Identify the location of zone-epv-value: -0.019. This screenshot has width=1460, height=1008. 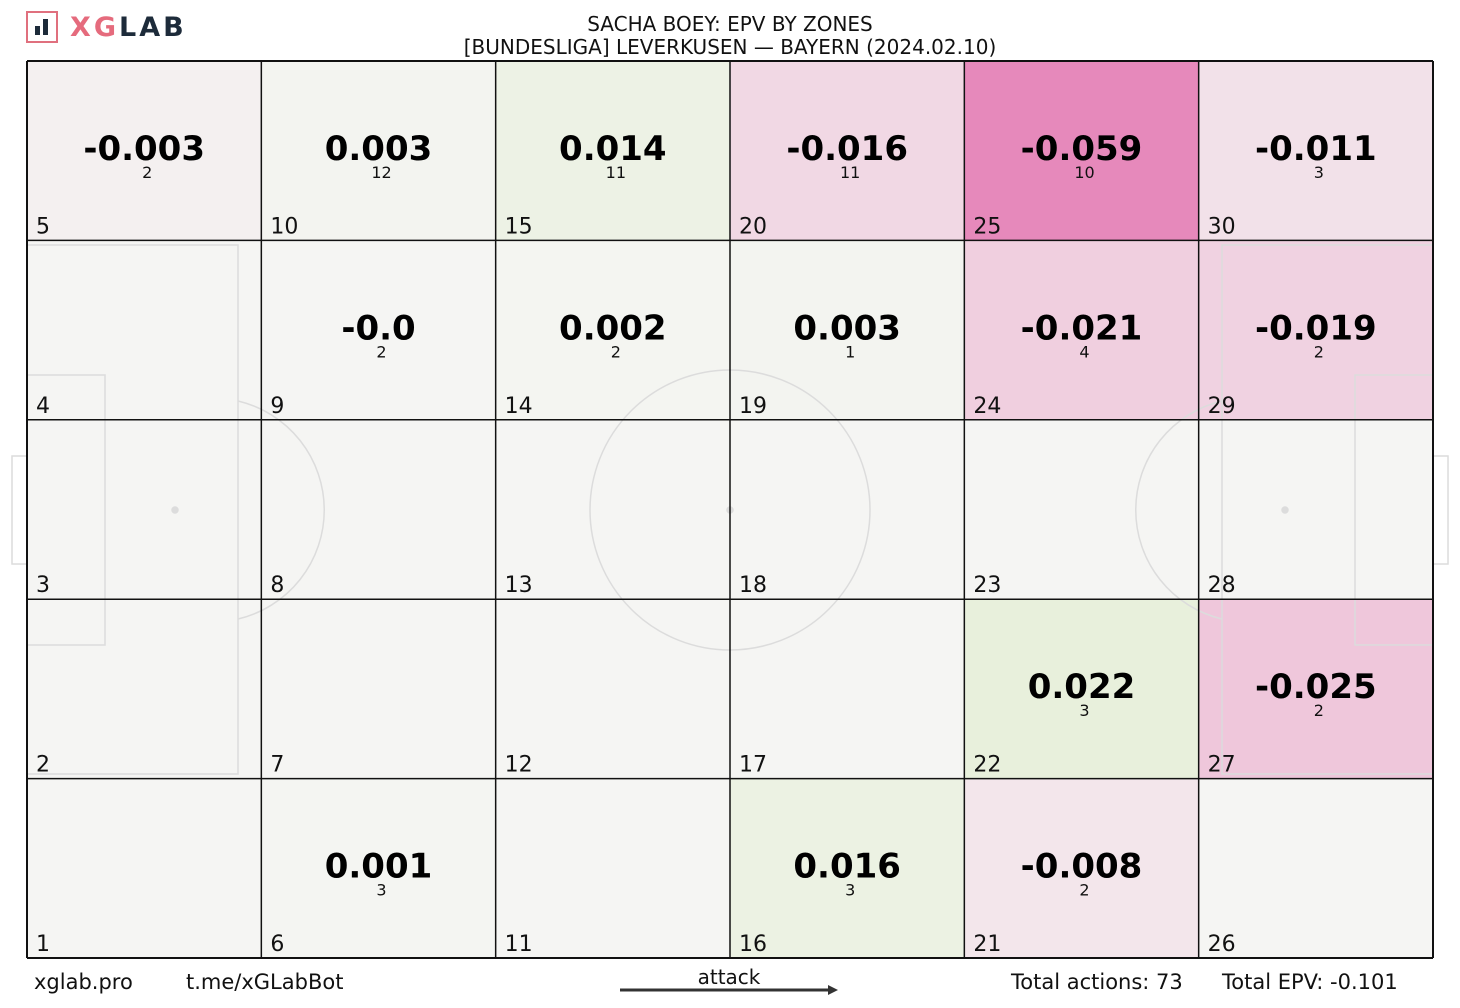
(1316, 328).